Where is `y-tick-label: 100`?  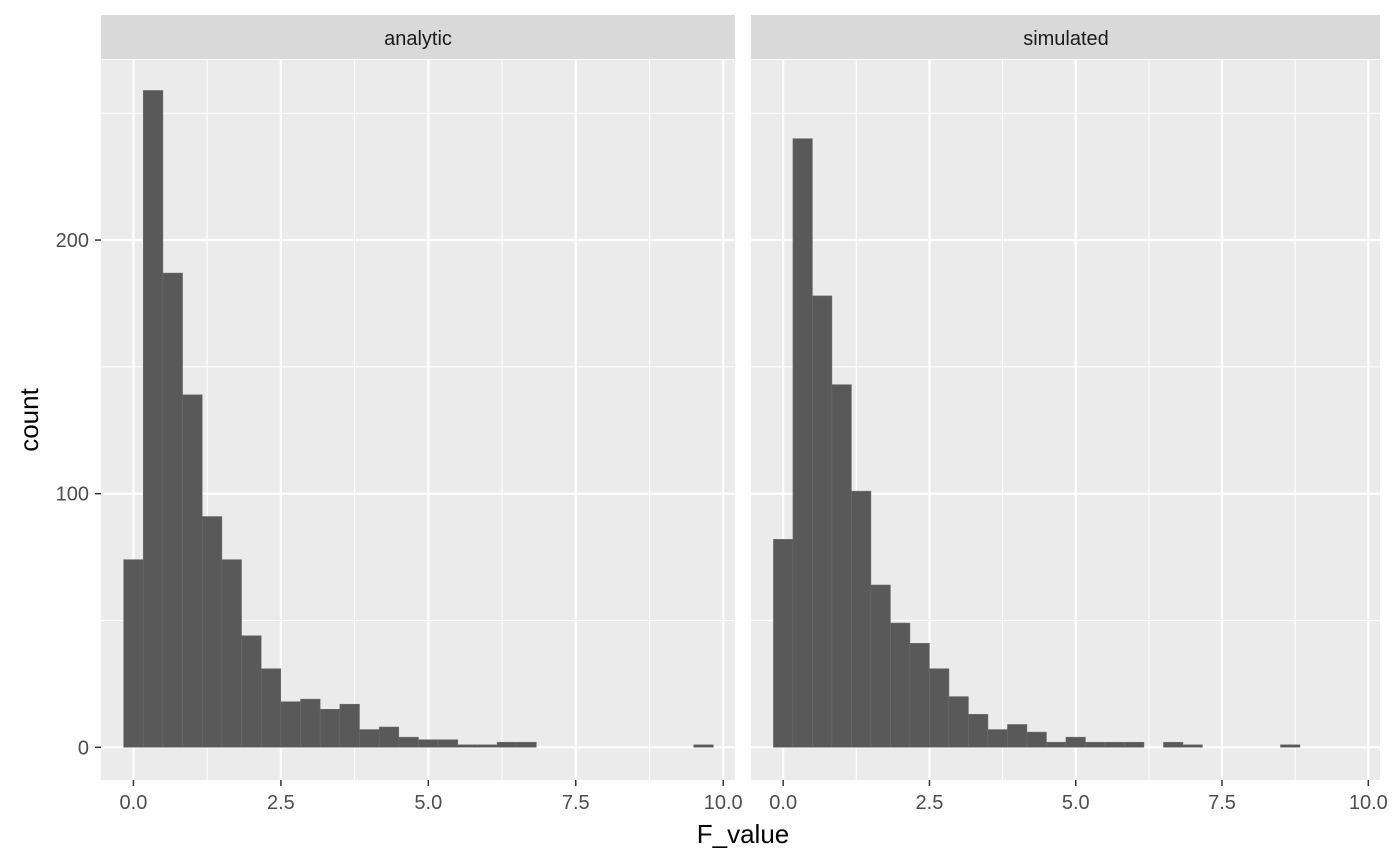
y-tick-label: 100 is located at coordinates (72, 495).